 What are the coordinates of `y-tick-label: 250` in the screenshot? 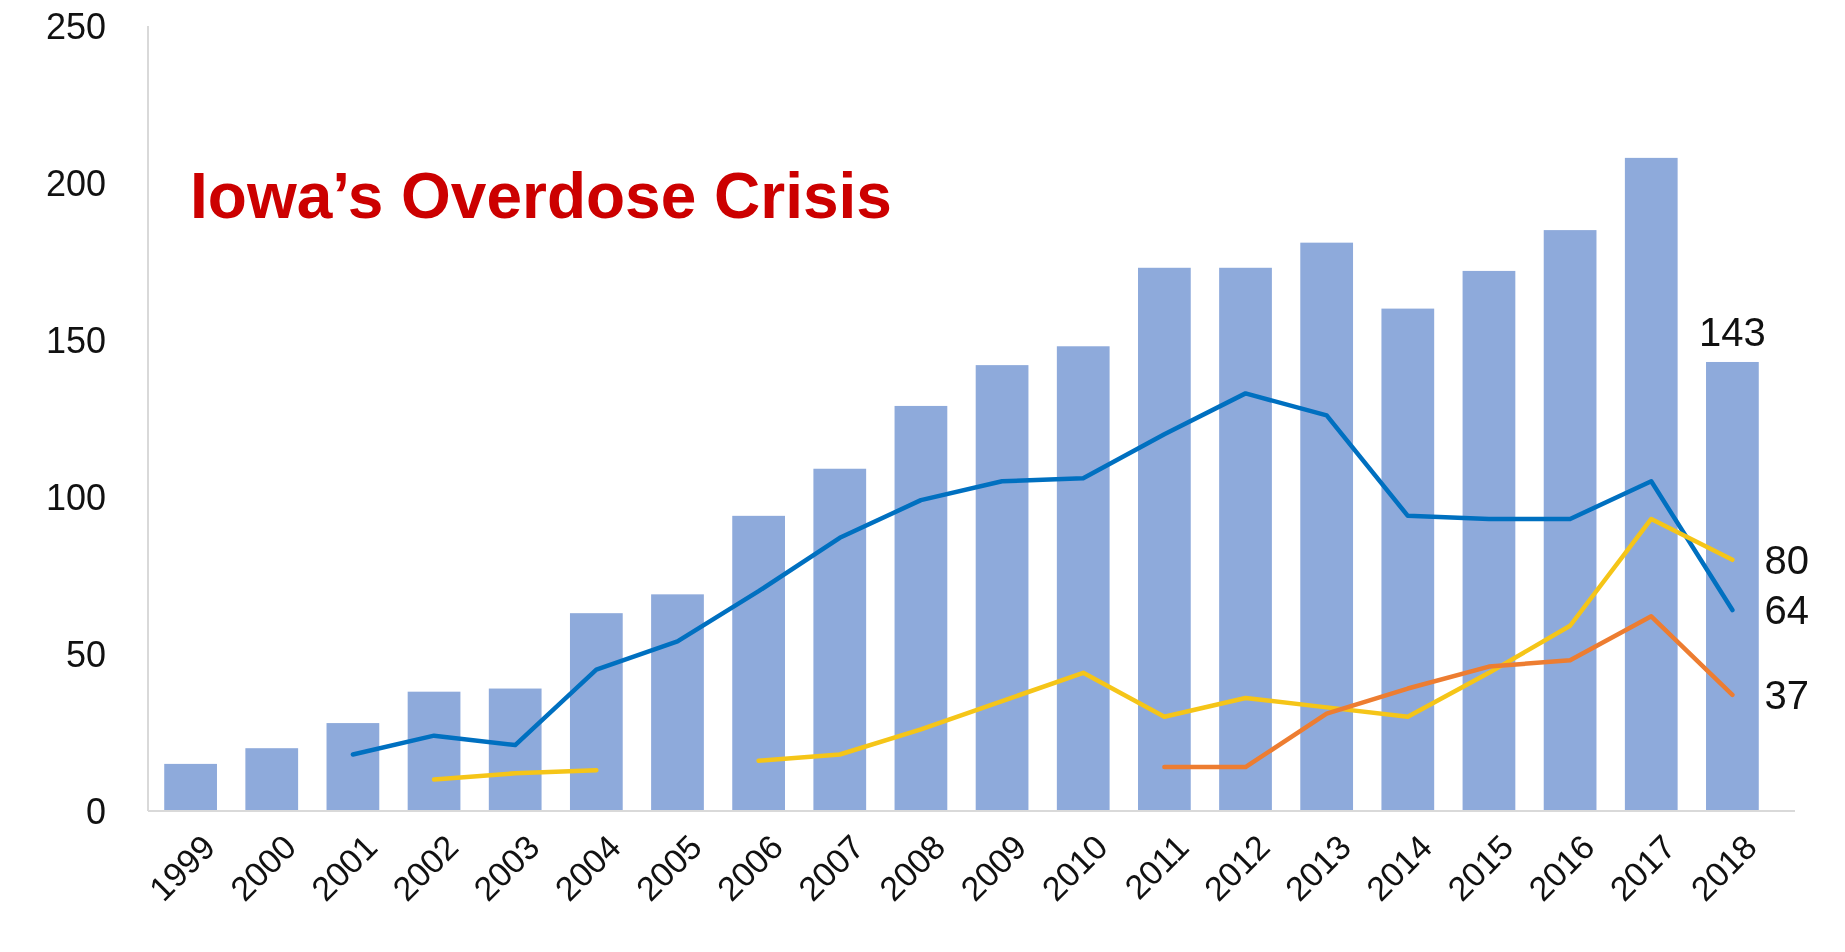 It's located at (75, 26).